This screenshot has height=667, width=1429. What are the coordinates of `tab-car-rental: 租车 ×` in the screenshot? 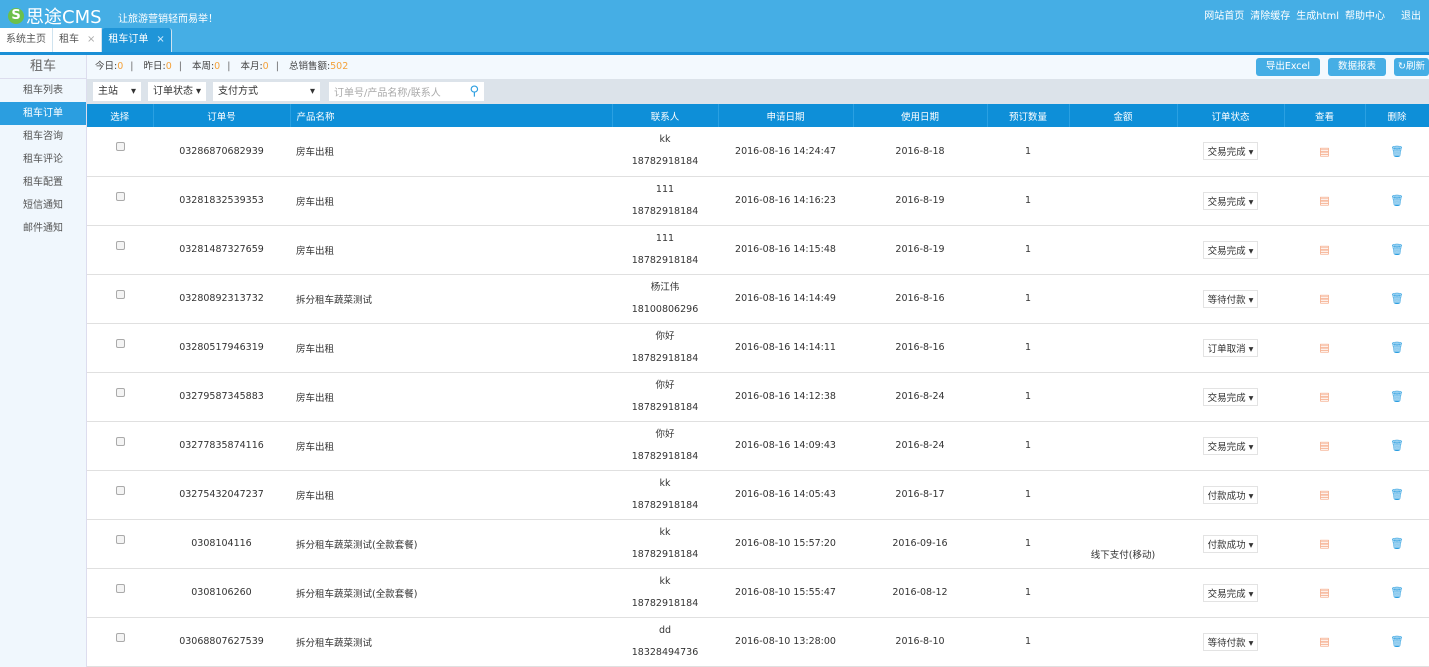 It's located at (78, 40).